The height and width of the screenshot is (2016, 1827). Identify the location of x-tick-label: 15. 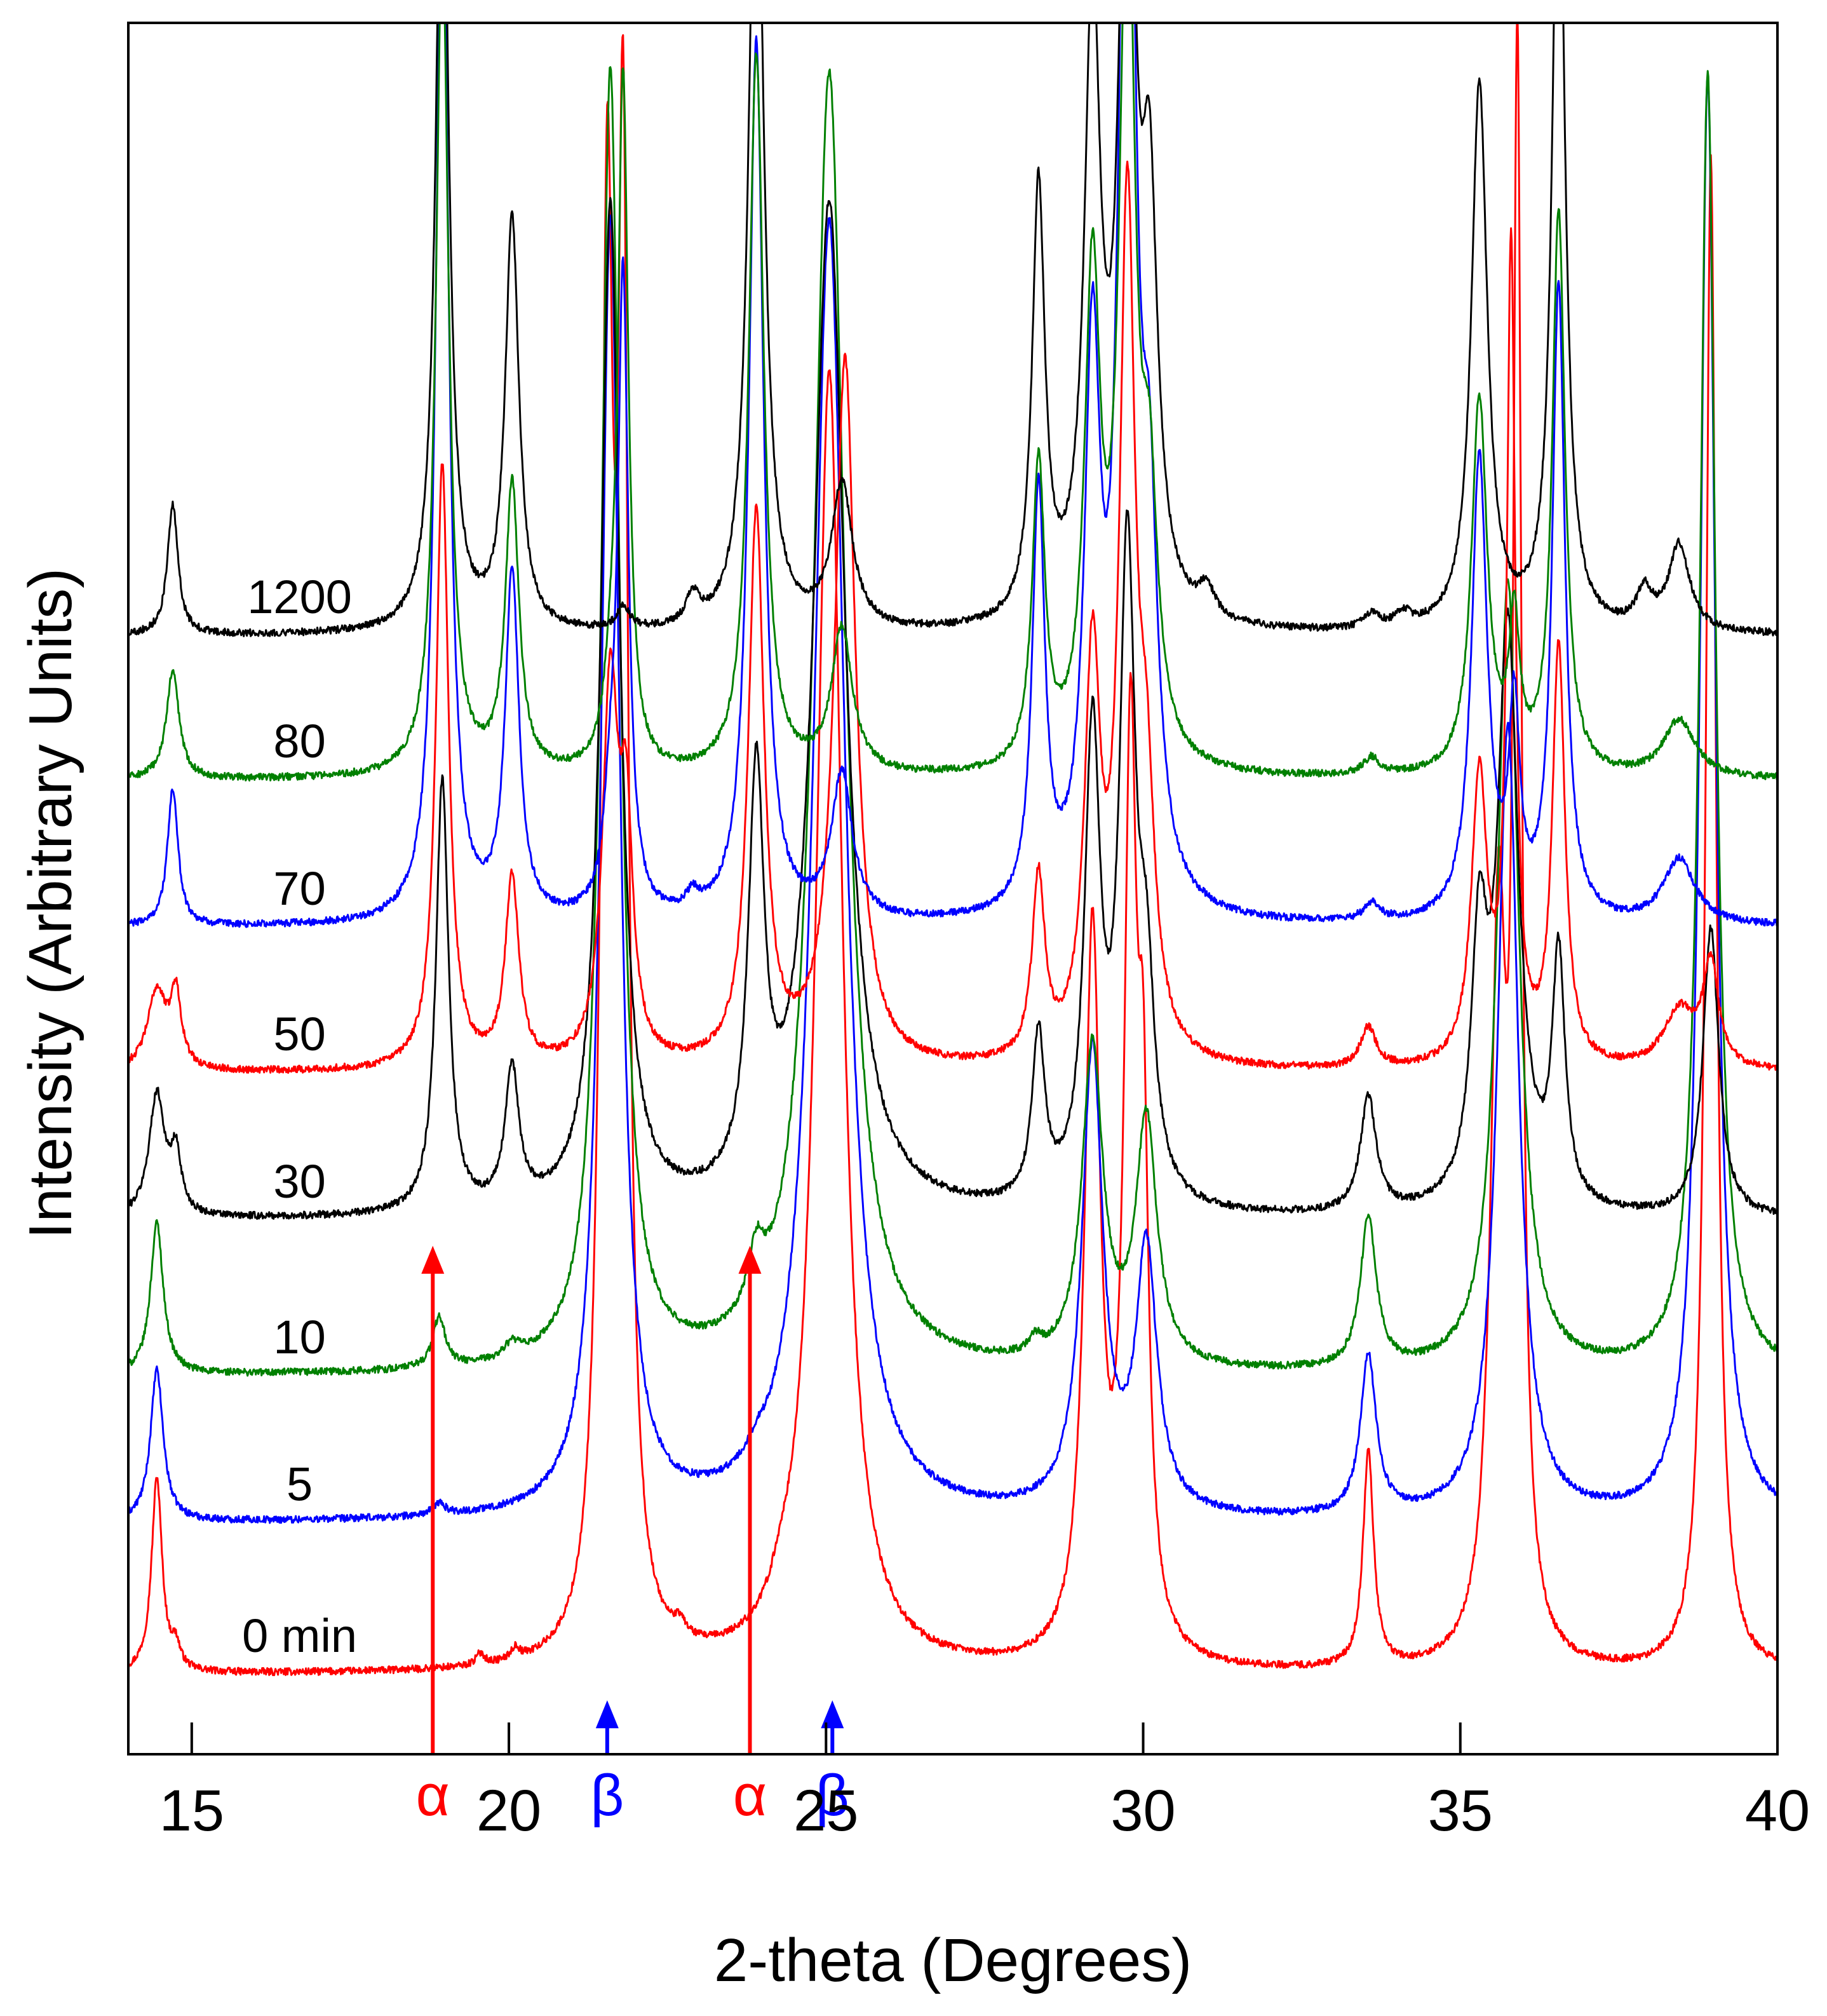
(191, 1810).